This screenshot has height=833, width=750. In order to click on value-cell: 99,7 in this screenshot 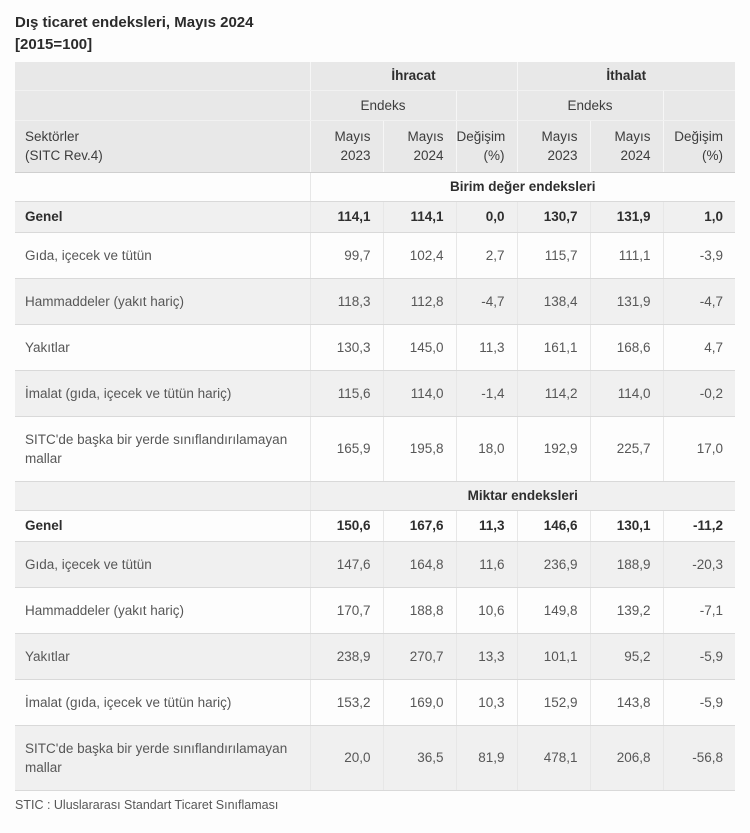, I will do `click(346, 255)`.